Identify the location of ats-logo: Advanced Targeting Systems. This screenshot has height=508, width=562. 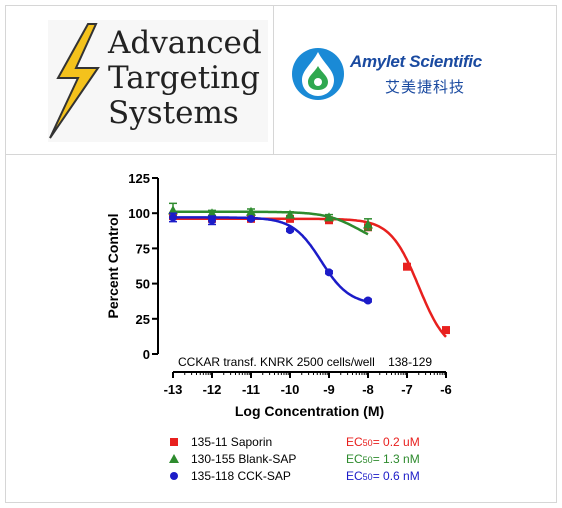
(158, 81).